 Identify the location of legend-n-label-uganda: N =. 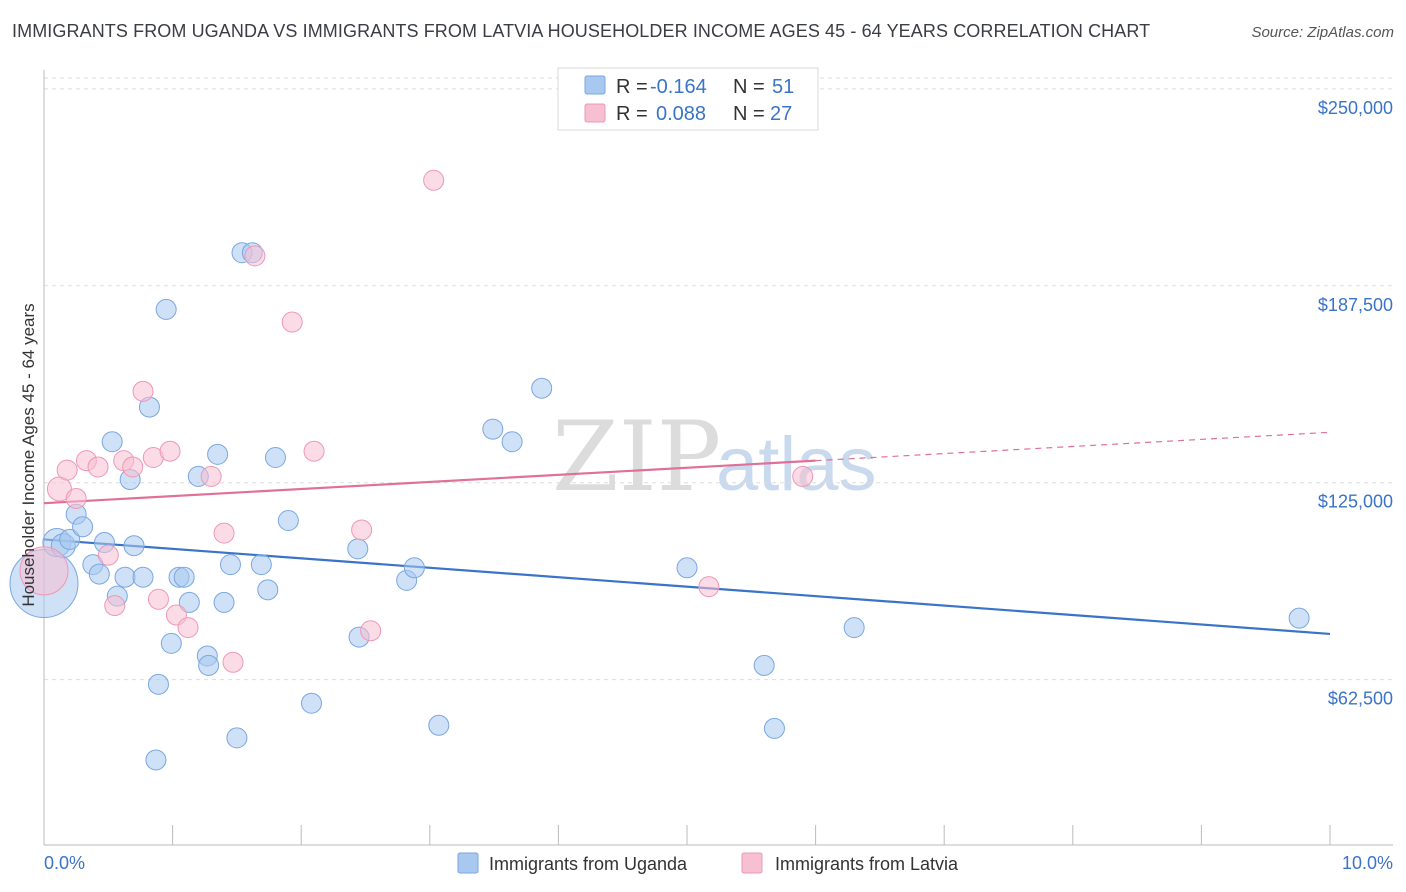
(749, 87).